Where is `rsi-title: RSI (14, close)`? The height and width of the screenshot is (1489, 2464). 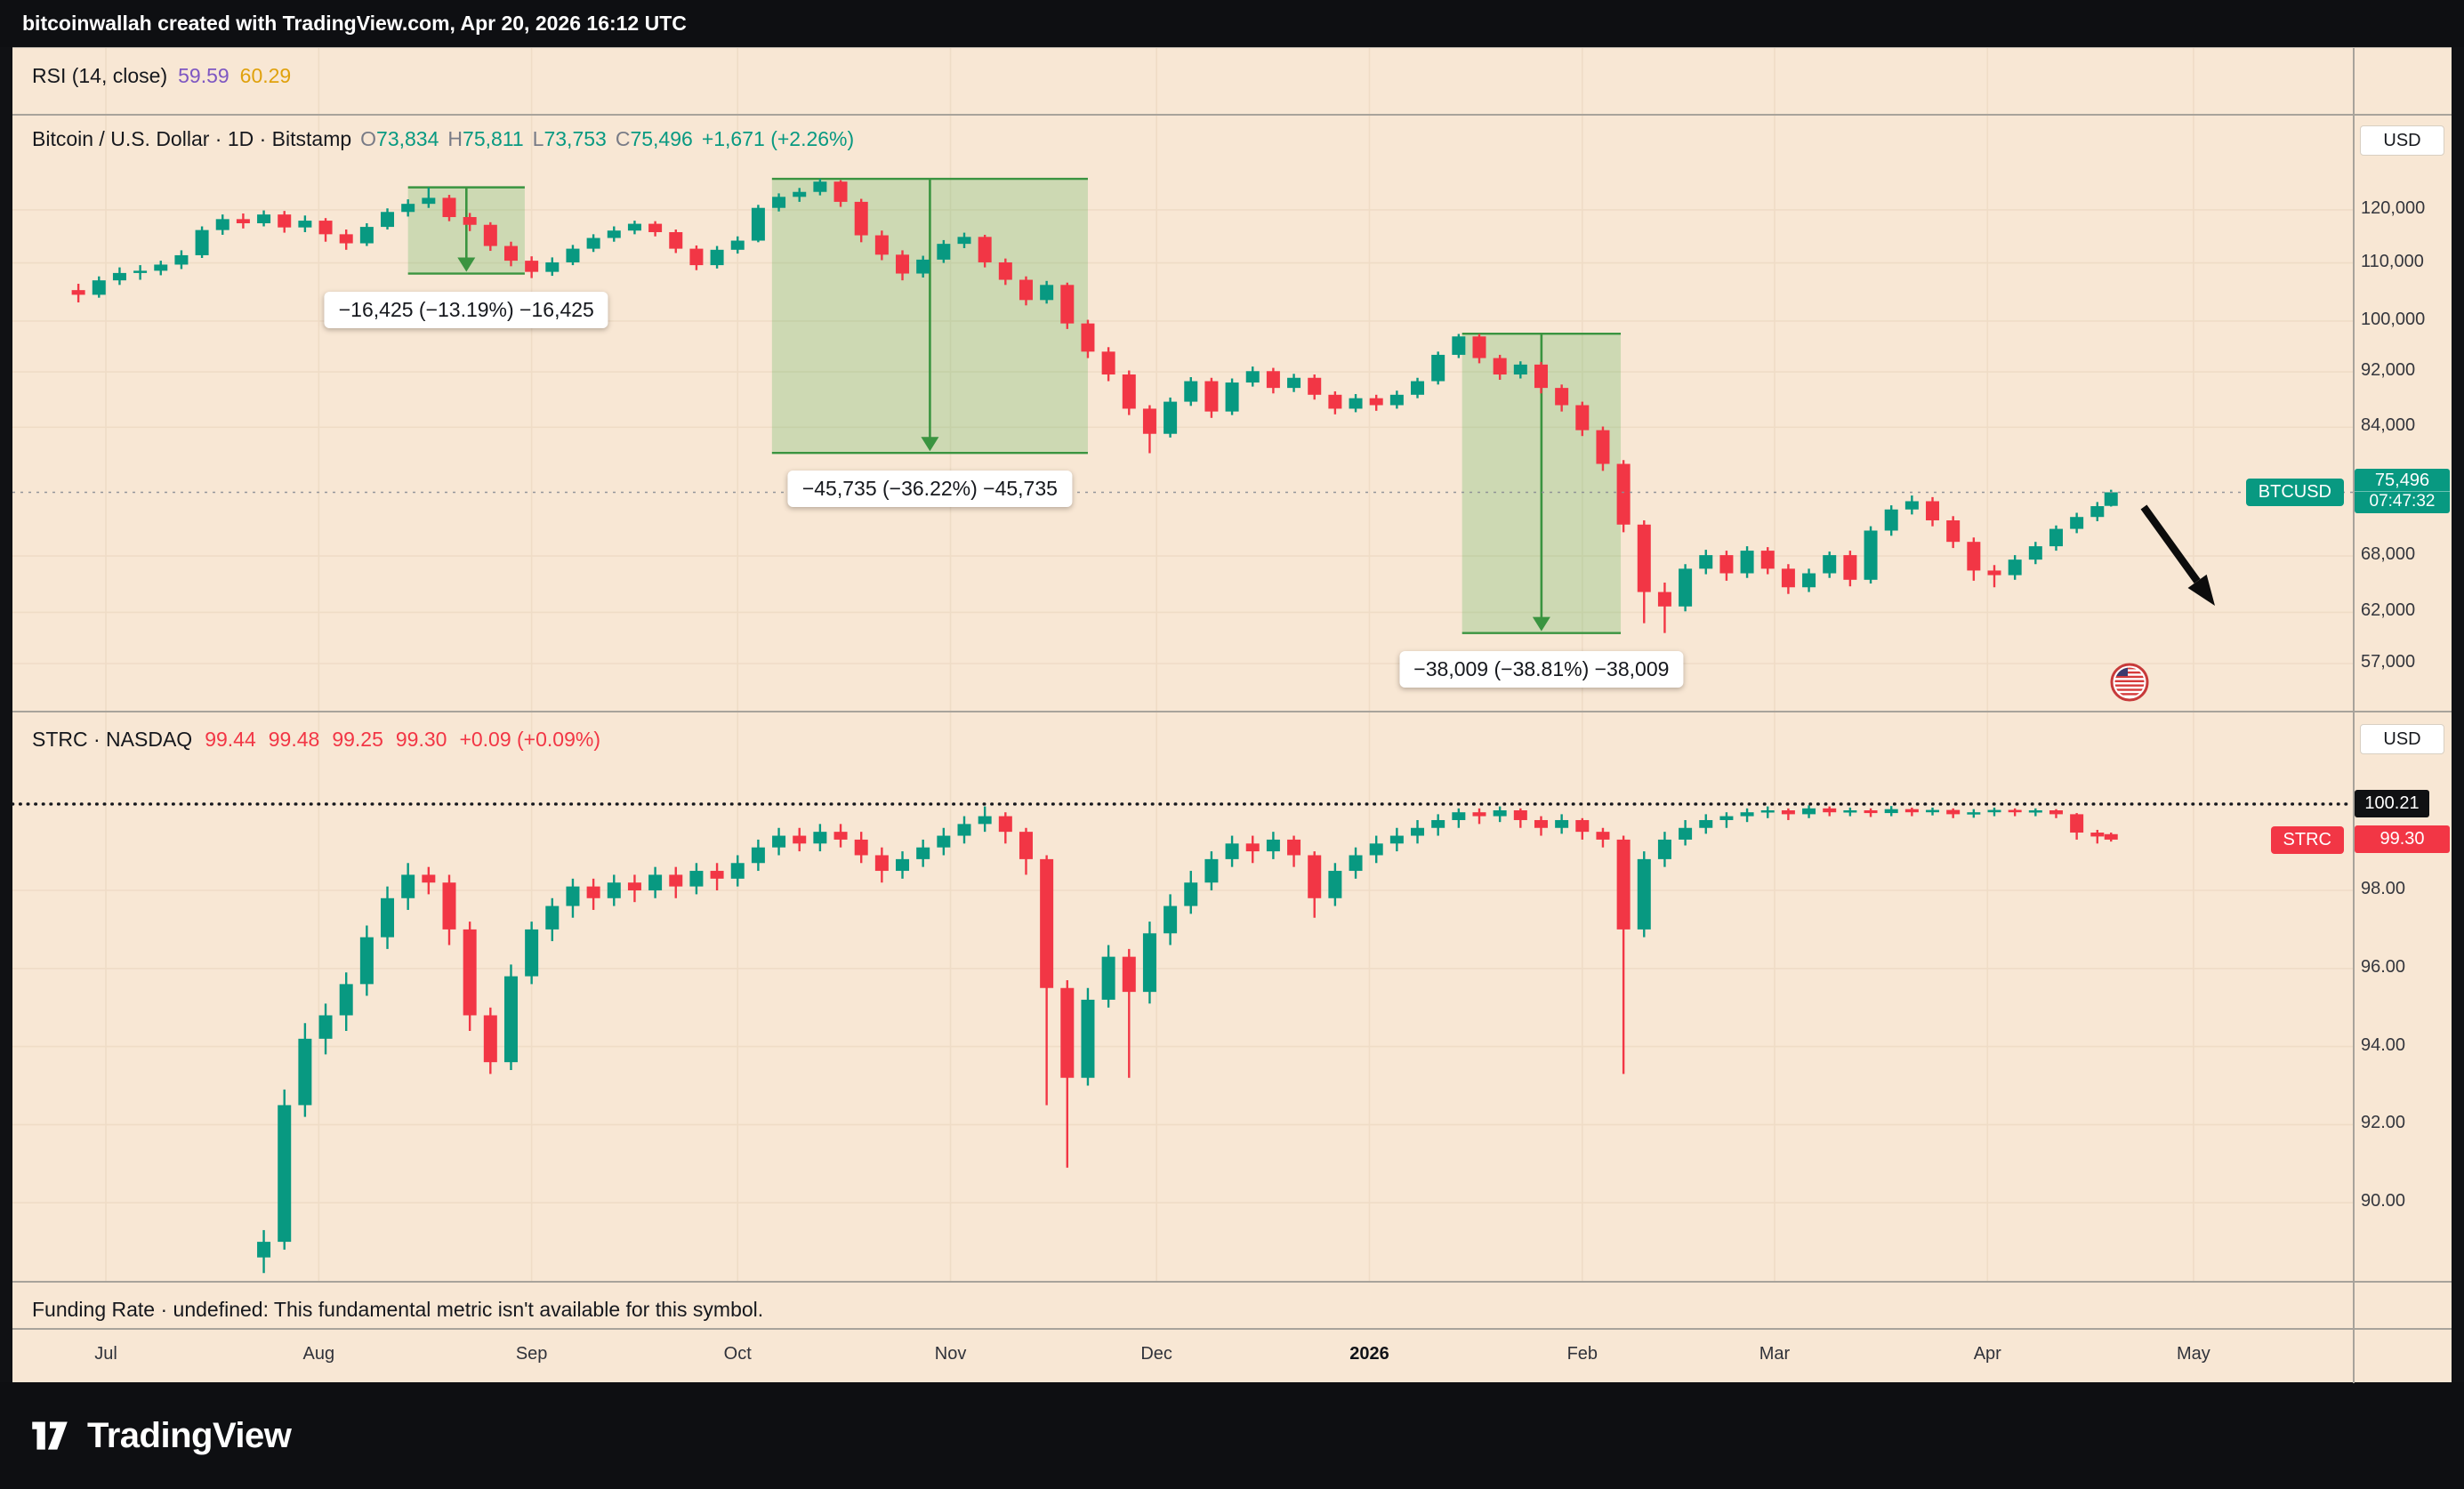
rsi-title: RSI (14, close) is located at coordinates (100, 75).